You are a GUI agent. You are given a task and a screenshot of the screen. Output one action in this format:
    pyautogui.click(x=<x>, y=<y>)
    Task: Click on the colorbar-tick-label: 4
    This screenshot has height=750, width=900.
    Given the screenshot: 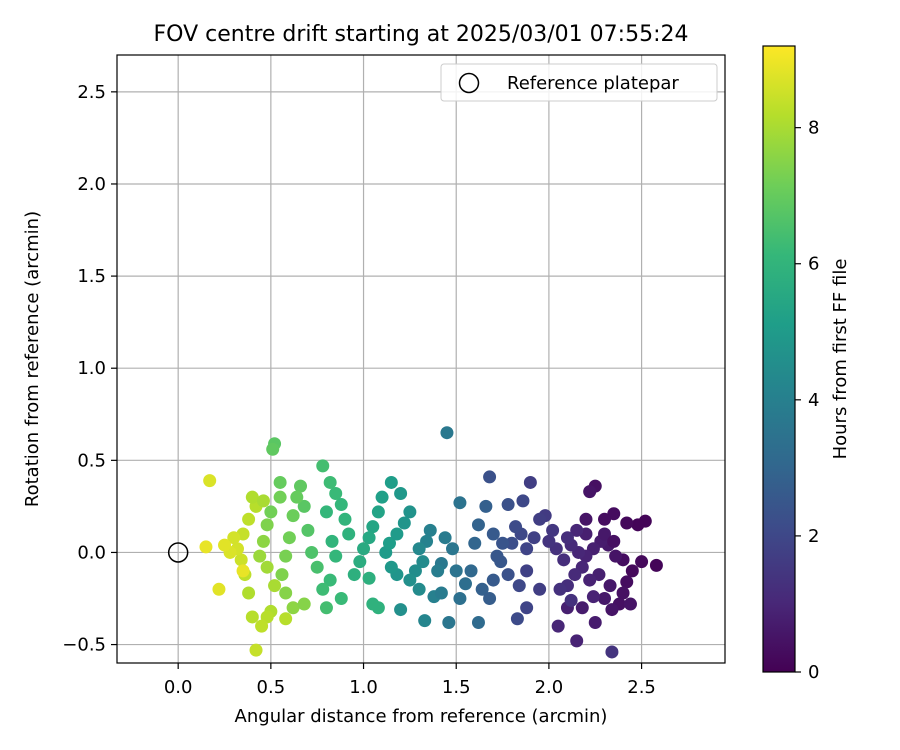 What is the action you would take?
    pyautogui.click(x=813, y=400)
    